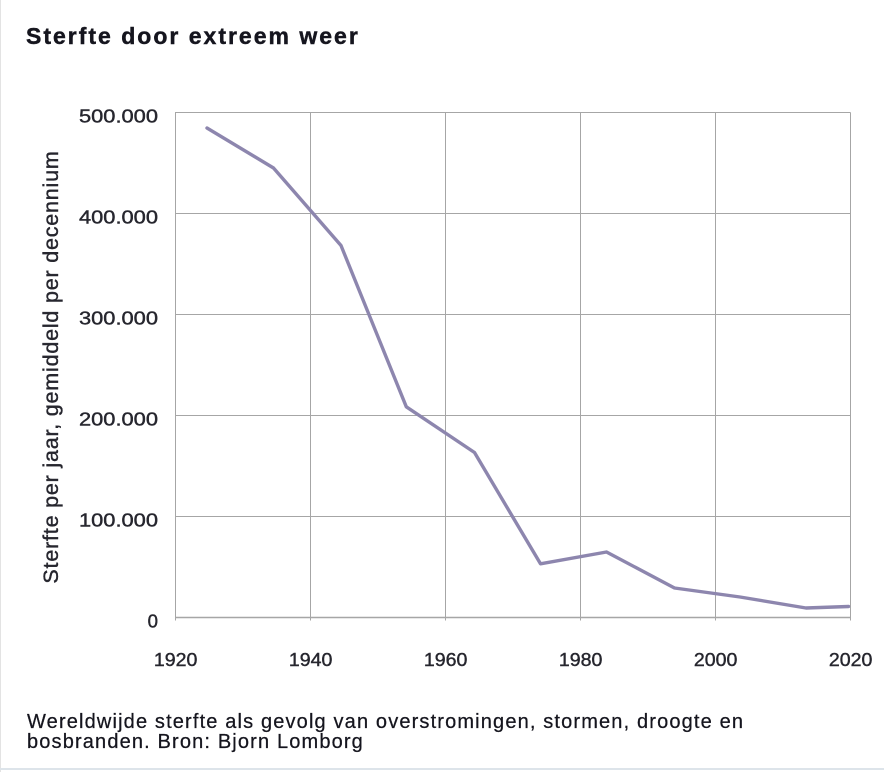  What do you see at coordinates (118, 116) in the screenshot?
I see `svg-text: 500.000` at bounding box center [118, 116].